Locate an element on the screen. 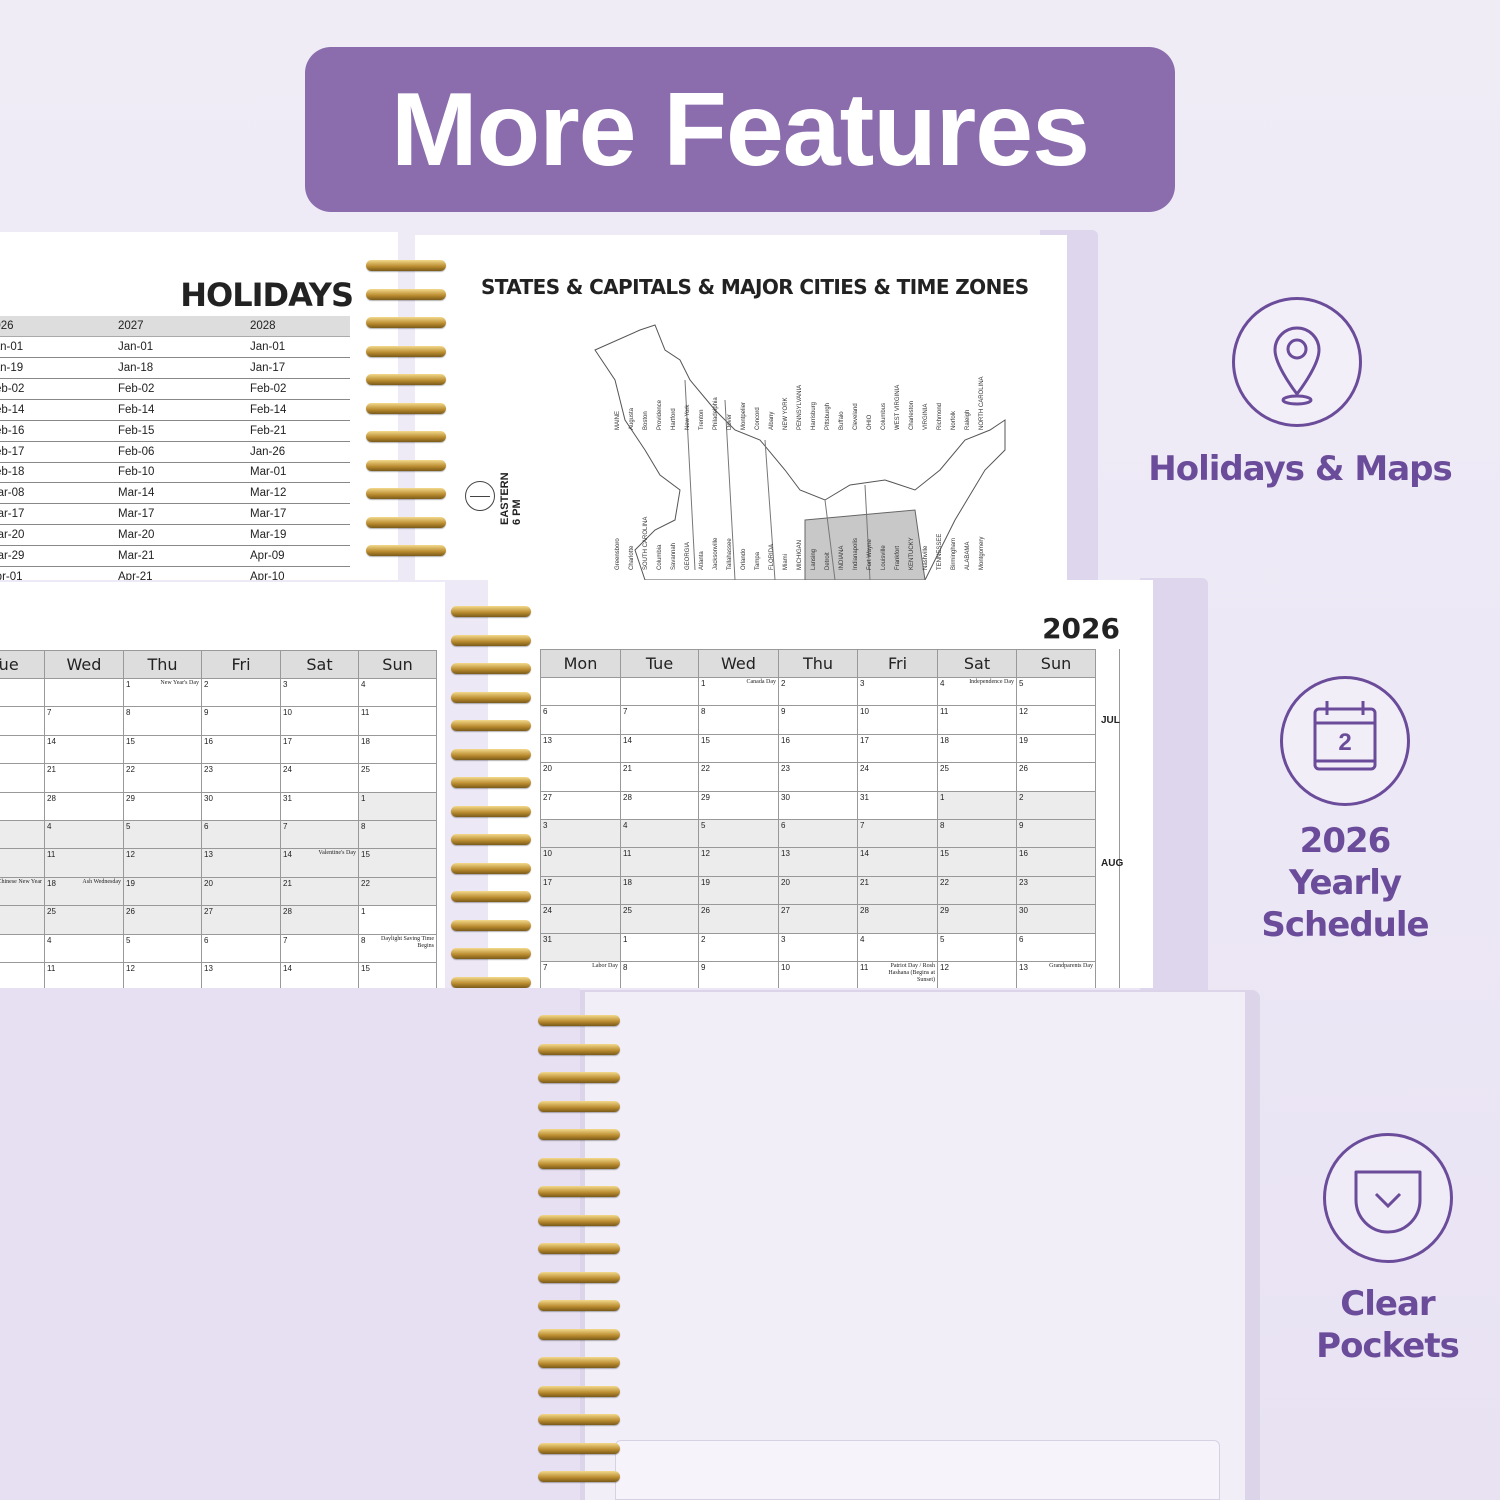 The width and height of the screenshot is (1500, 1500). calendar-day-cell: 14 Valentine's Day is located at coordinates (319, 863).